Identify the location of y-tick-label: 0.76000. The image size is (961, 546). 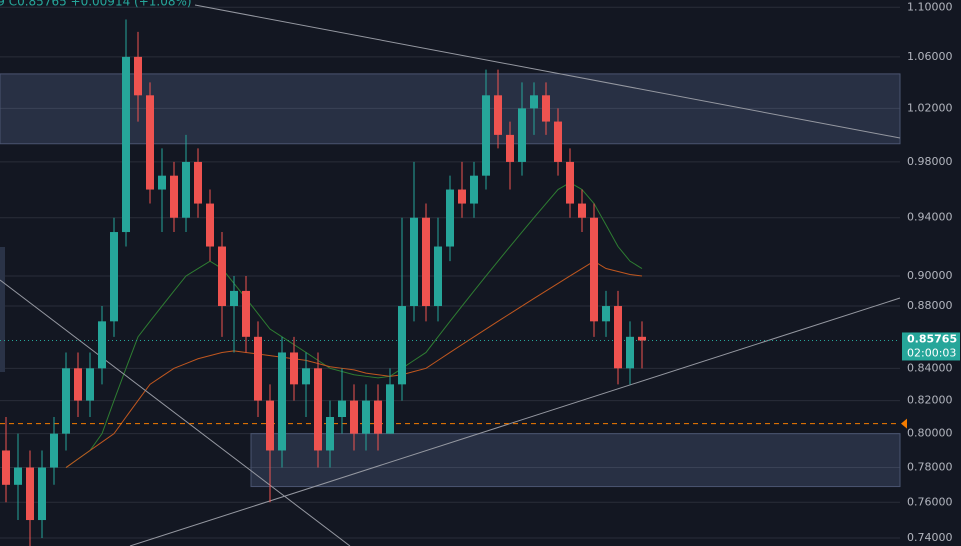
(930, 501).